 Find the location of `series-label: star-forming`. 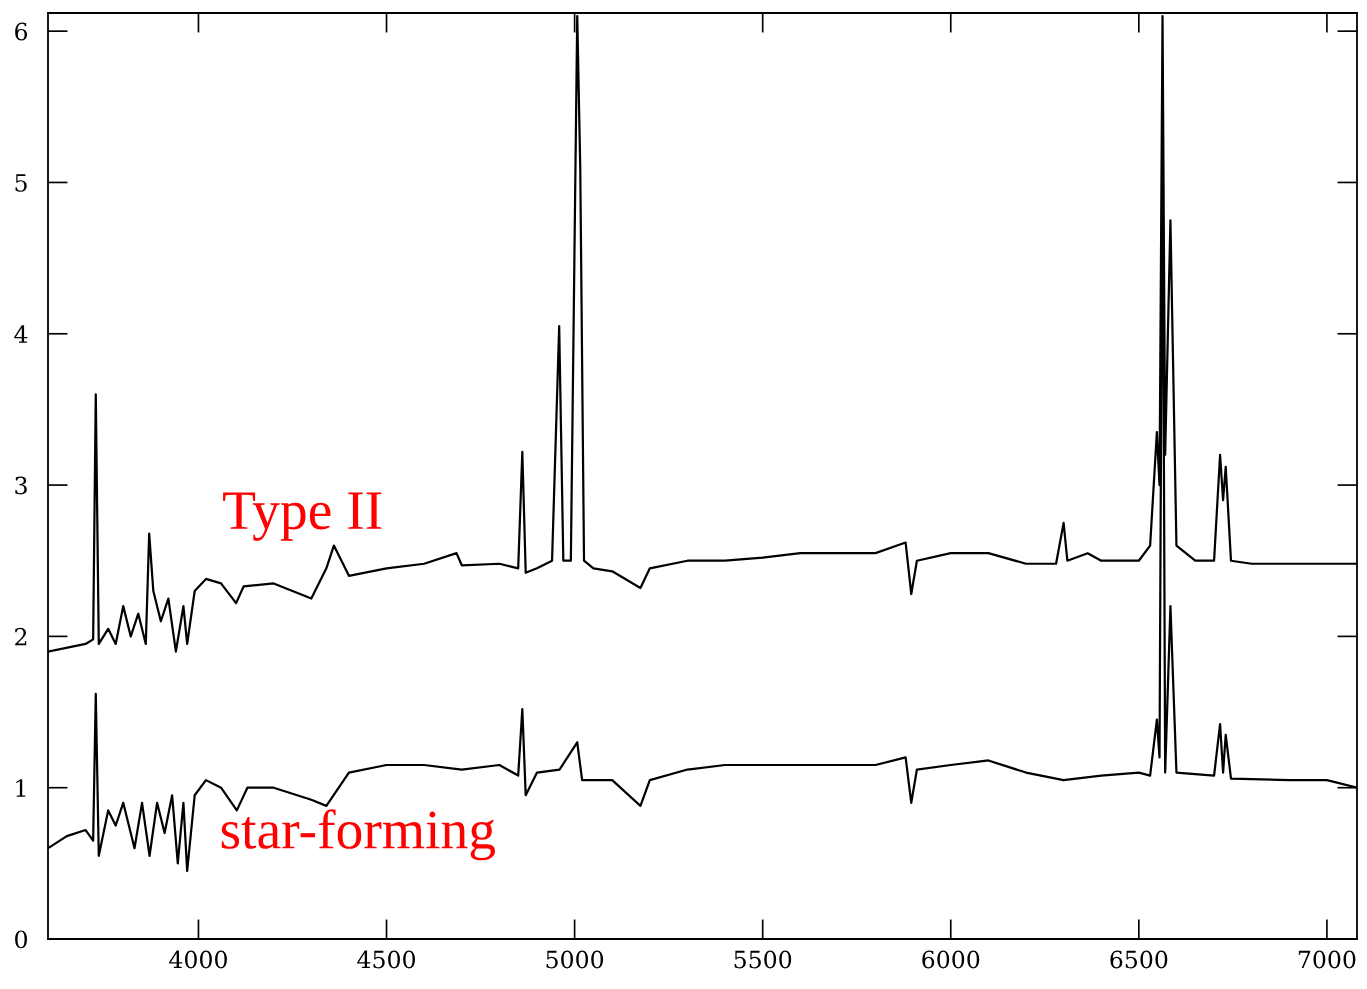

series-label: star-forming is located at coordinates (358, 835).